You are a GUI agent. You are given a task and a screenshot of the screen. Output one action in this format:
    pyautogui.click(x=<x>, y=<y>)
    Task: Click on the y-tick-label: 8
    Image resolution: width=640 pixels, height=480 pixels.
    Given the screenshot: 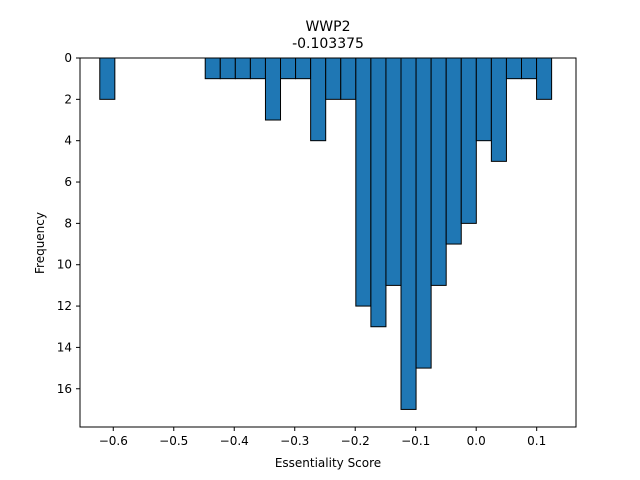 What is the action you would take?
    pyautogui.click(x=68, y=223)
    